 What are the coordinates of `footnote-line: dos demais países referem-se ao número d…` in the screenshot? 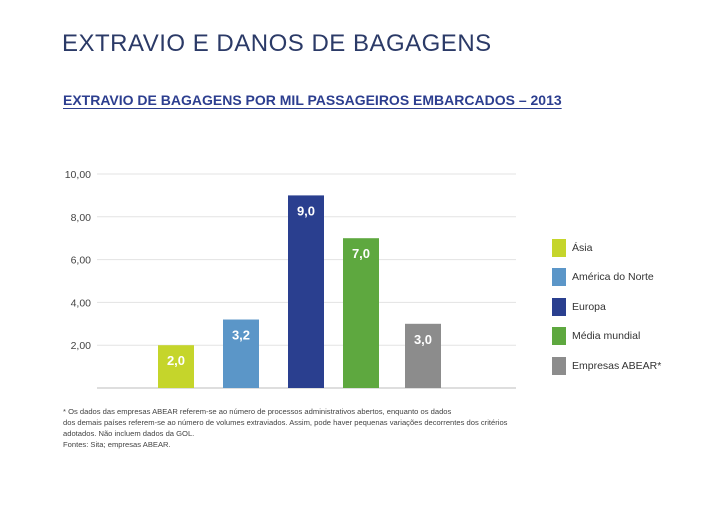 It's located at (285, 422).